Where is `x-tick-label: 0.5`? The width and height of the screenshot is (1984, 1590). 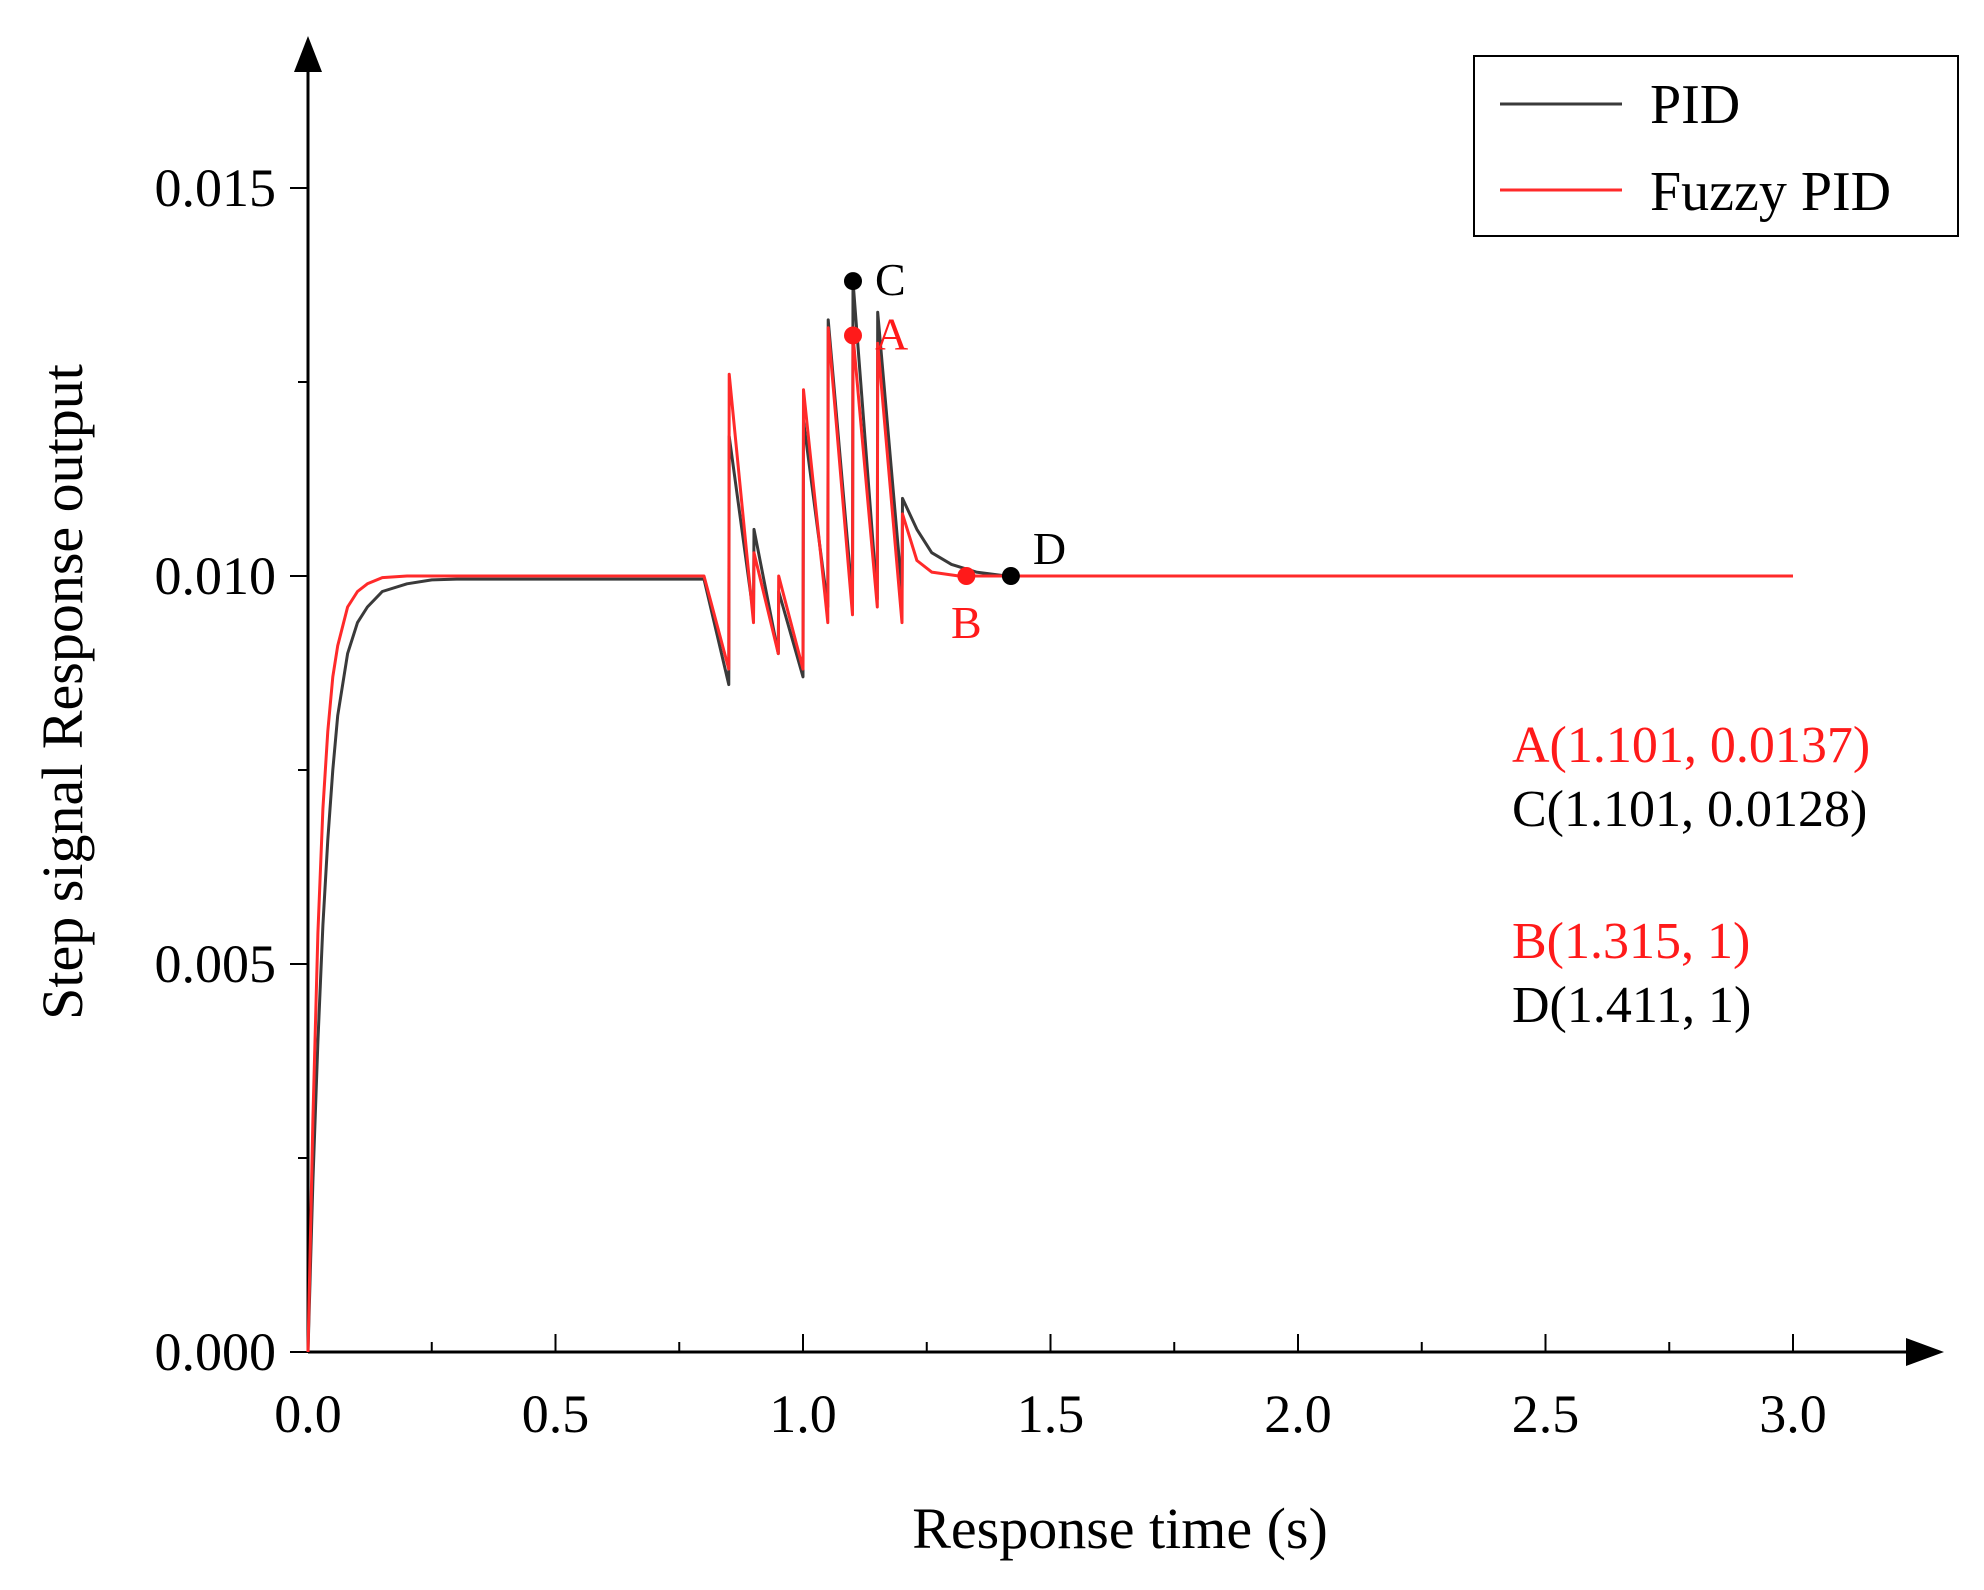 x-tick-label: 0.5 is located at coordinates (556, 1414).